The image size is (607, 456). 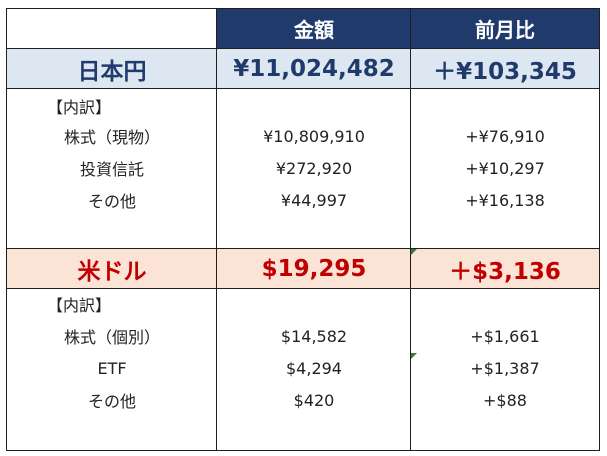 I want to click on jpy-row-amount: ¥44,997, so click(x=314, y=200).